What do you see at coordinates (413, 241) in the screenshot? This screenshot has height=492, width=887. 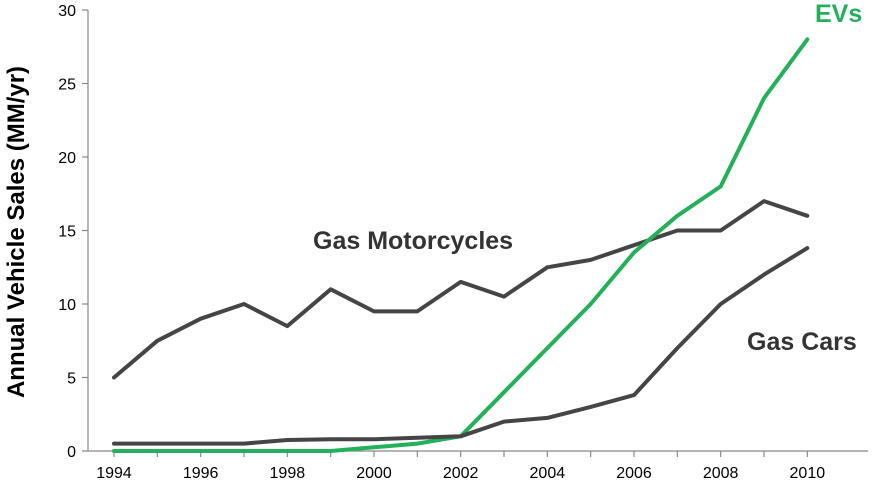 I see `series-label-gas-motorcycles: Gas Motorcycles` at bounding box center [413, 241].